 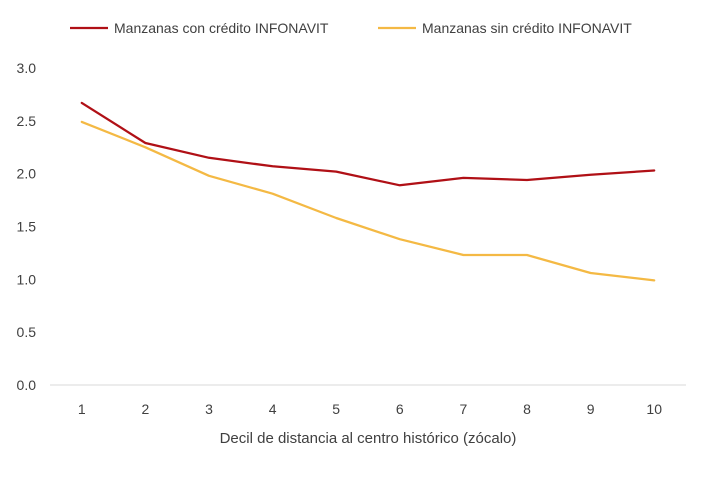 What do you see at coordinates (527, 28) in the screenshot?
I see `legend-label: Manzanas sin crédito INFONAVIT` at bounding box center [527, 28].